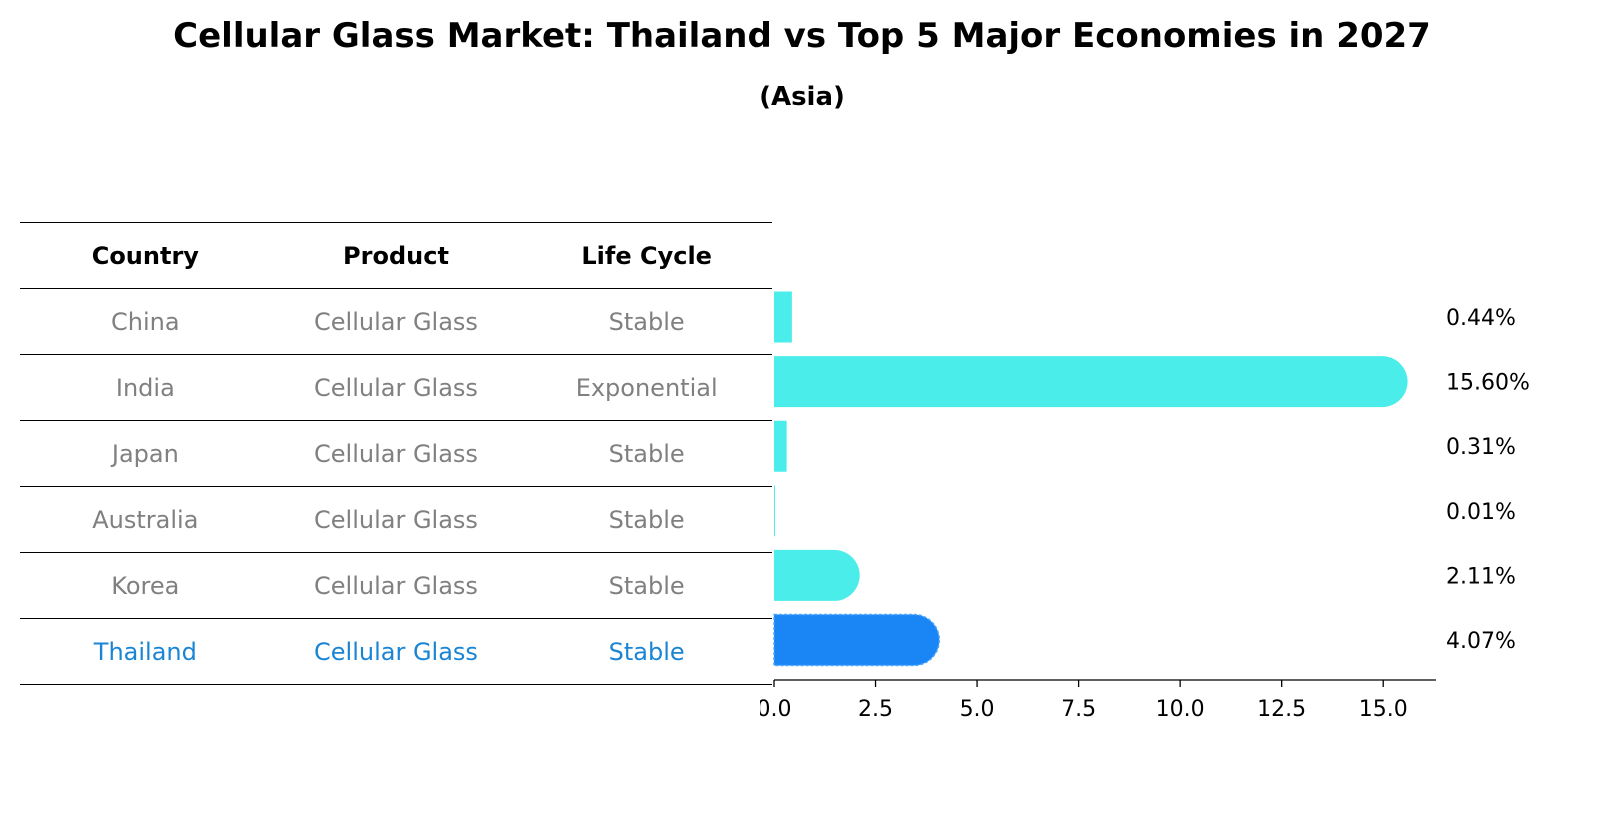 The width and height of the screenshot is (1604, 823). What do you see at coordinates (145, 387) in the screenshot?
I see `cell-country: India` at bounding box center [145, 387].